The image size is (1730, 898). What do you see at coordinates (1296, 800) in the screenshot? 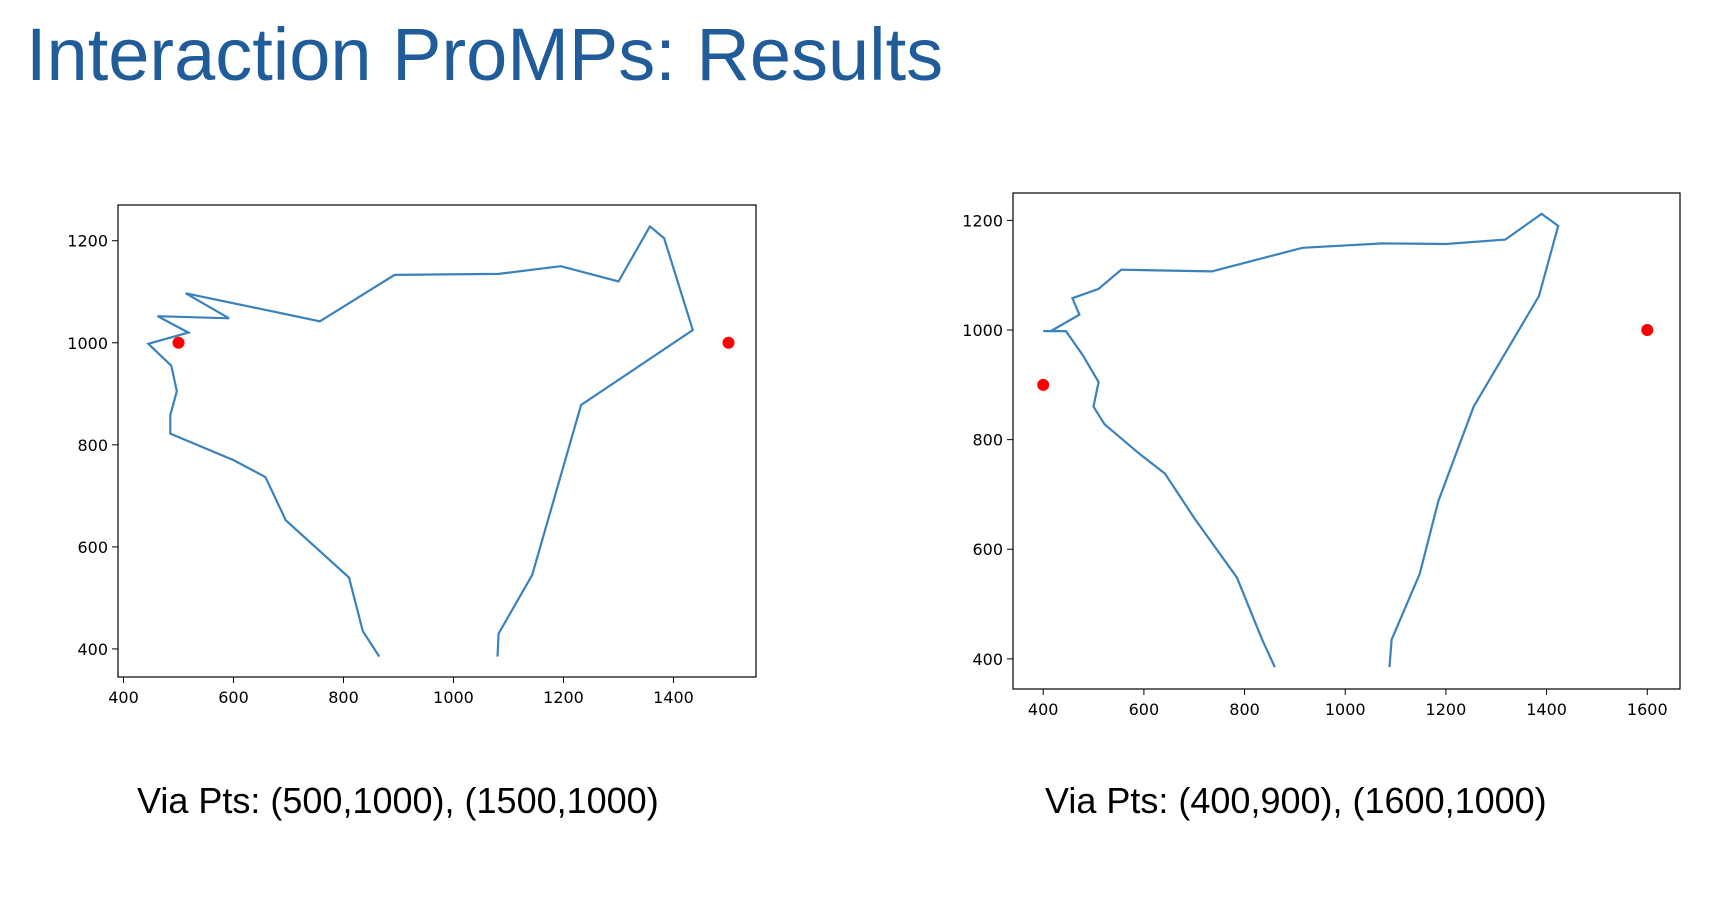
I see `via-points-caption-right: Via Pts: (400,900), (1600,1000)` at bounding box center [1296, 800].